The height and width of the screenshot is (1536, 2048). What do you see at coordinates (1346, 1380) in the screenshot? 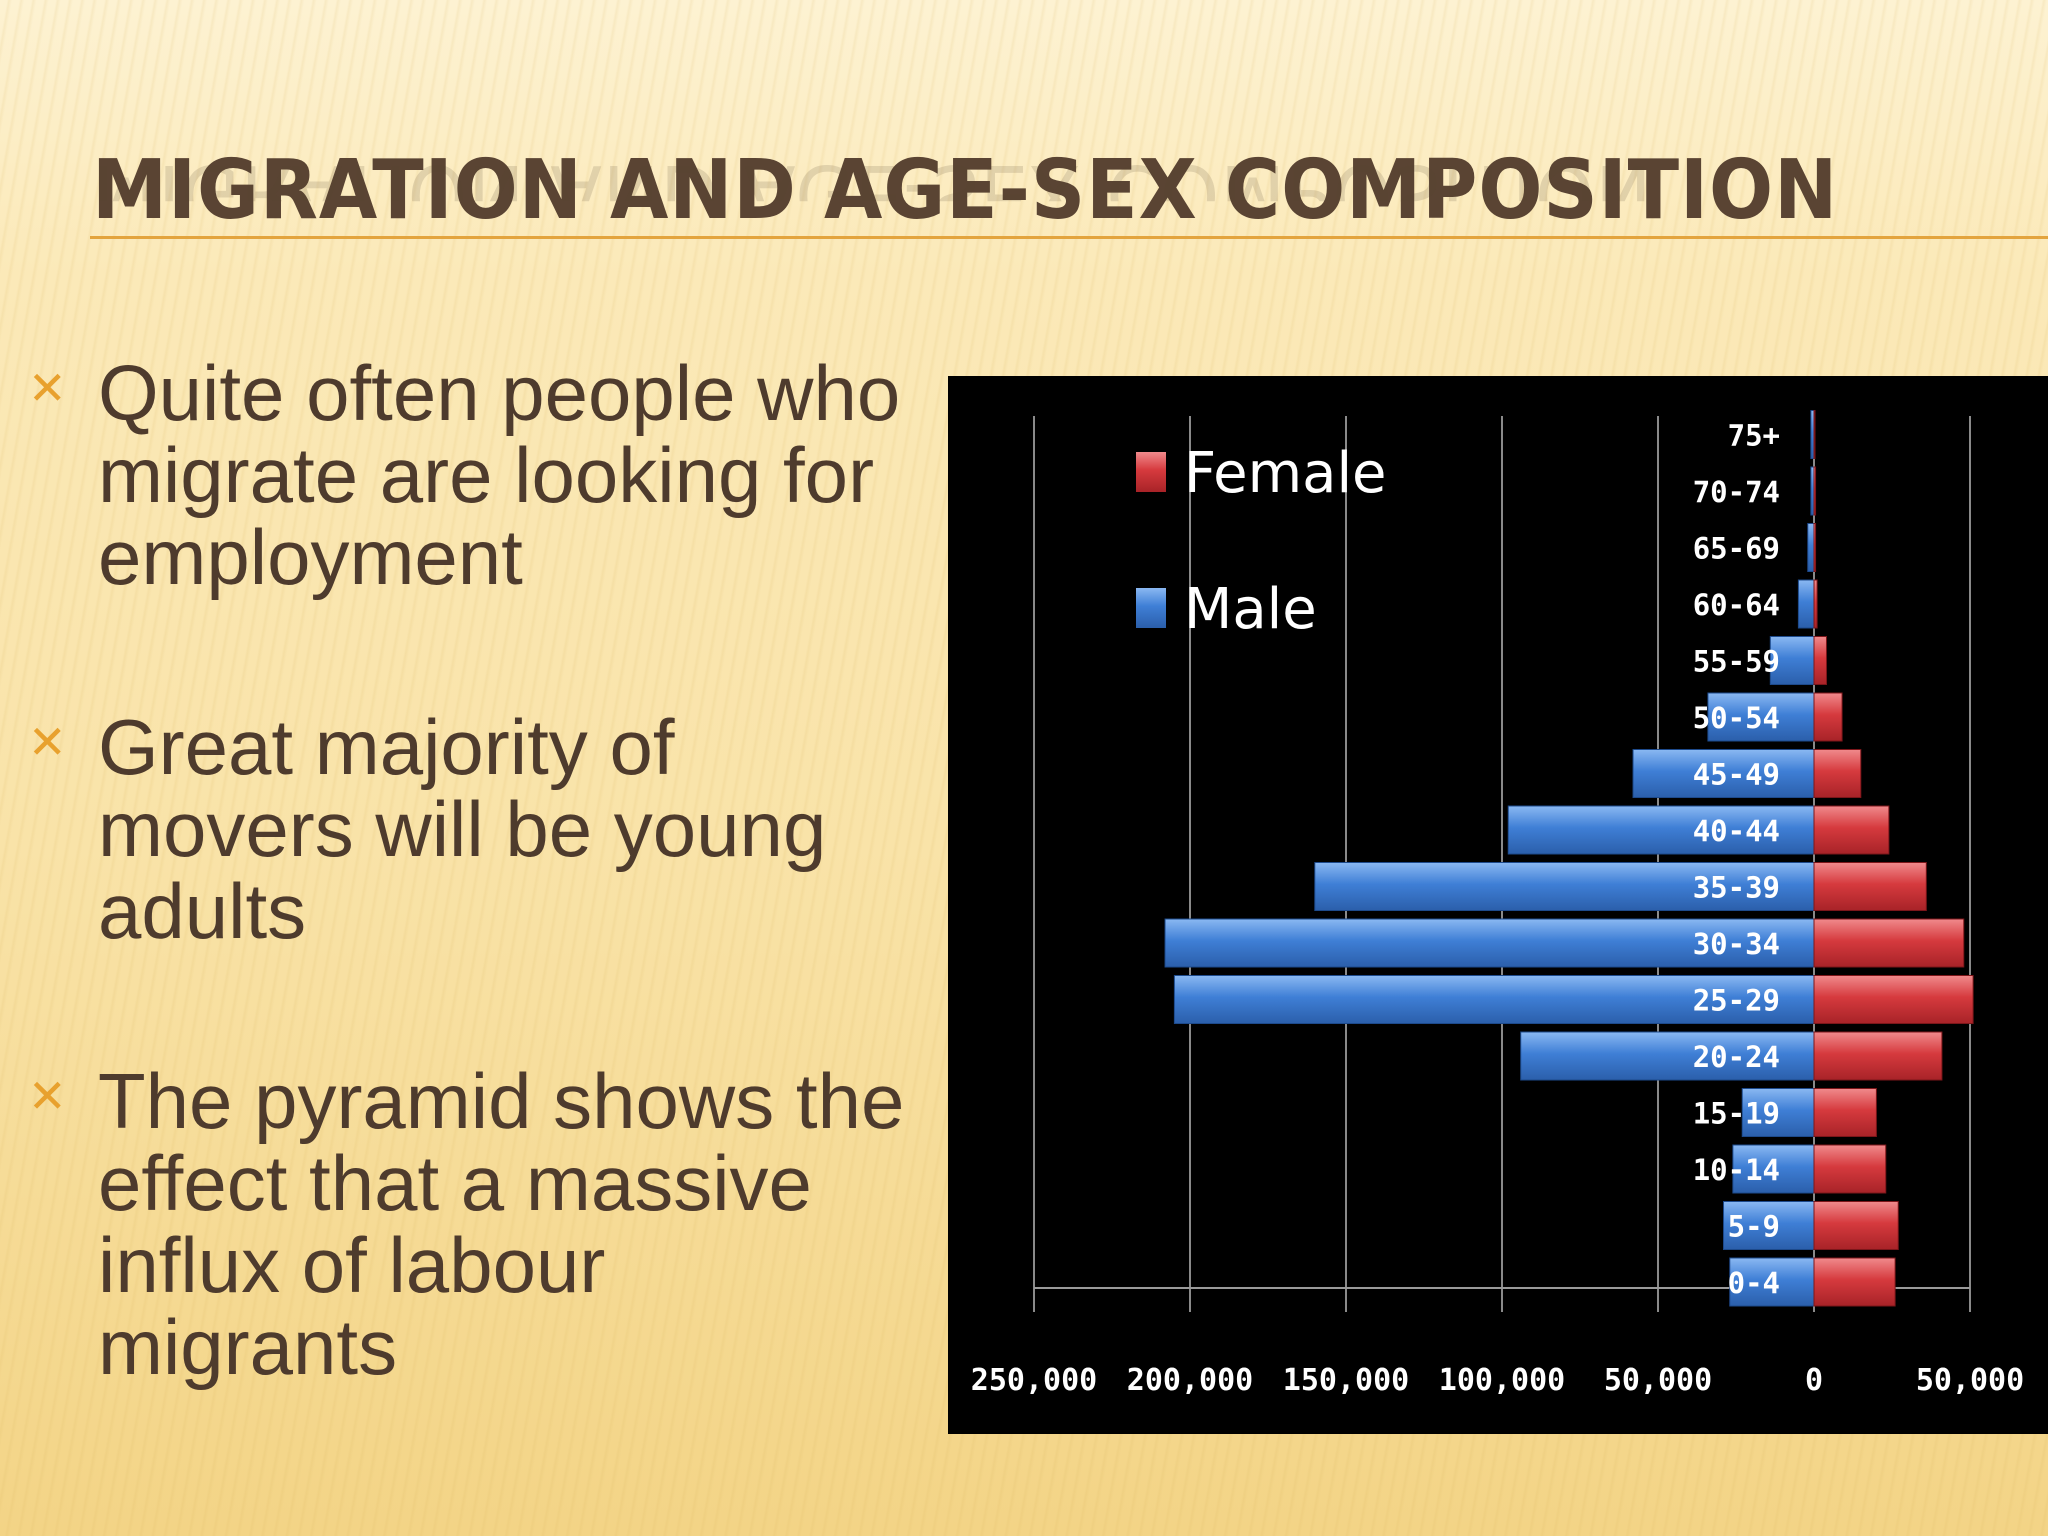
I see `x-tick-label: 150,000` at bounding box center [1346, 1380].